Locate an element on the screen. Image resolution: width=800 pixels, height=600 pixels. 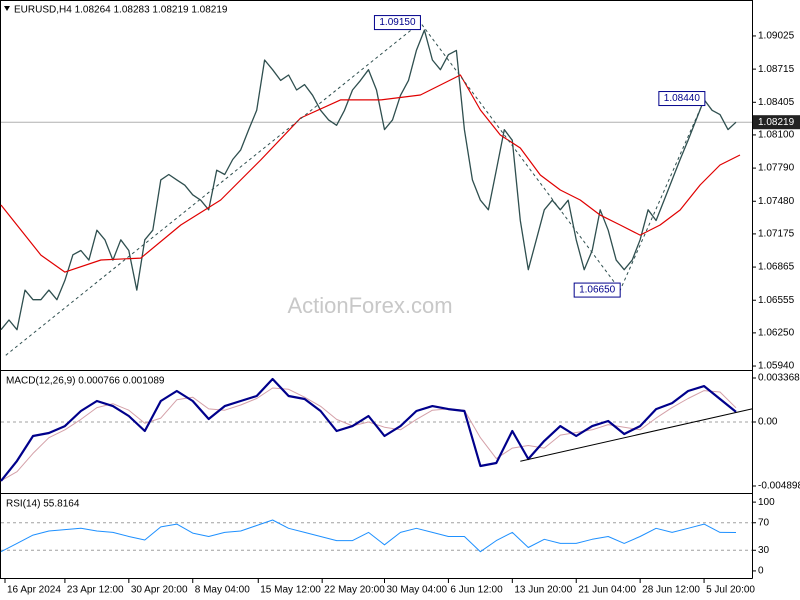
y-tick-label: -0.004898 is located at coordinates (779, 486).